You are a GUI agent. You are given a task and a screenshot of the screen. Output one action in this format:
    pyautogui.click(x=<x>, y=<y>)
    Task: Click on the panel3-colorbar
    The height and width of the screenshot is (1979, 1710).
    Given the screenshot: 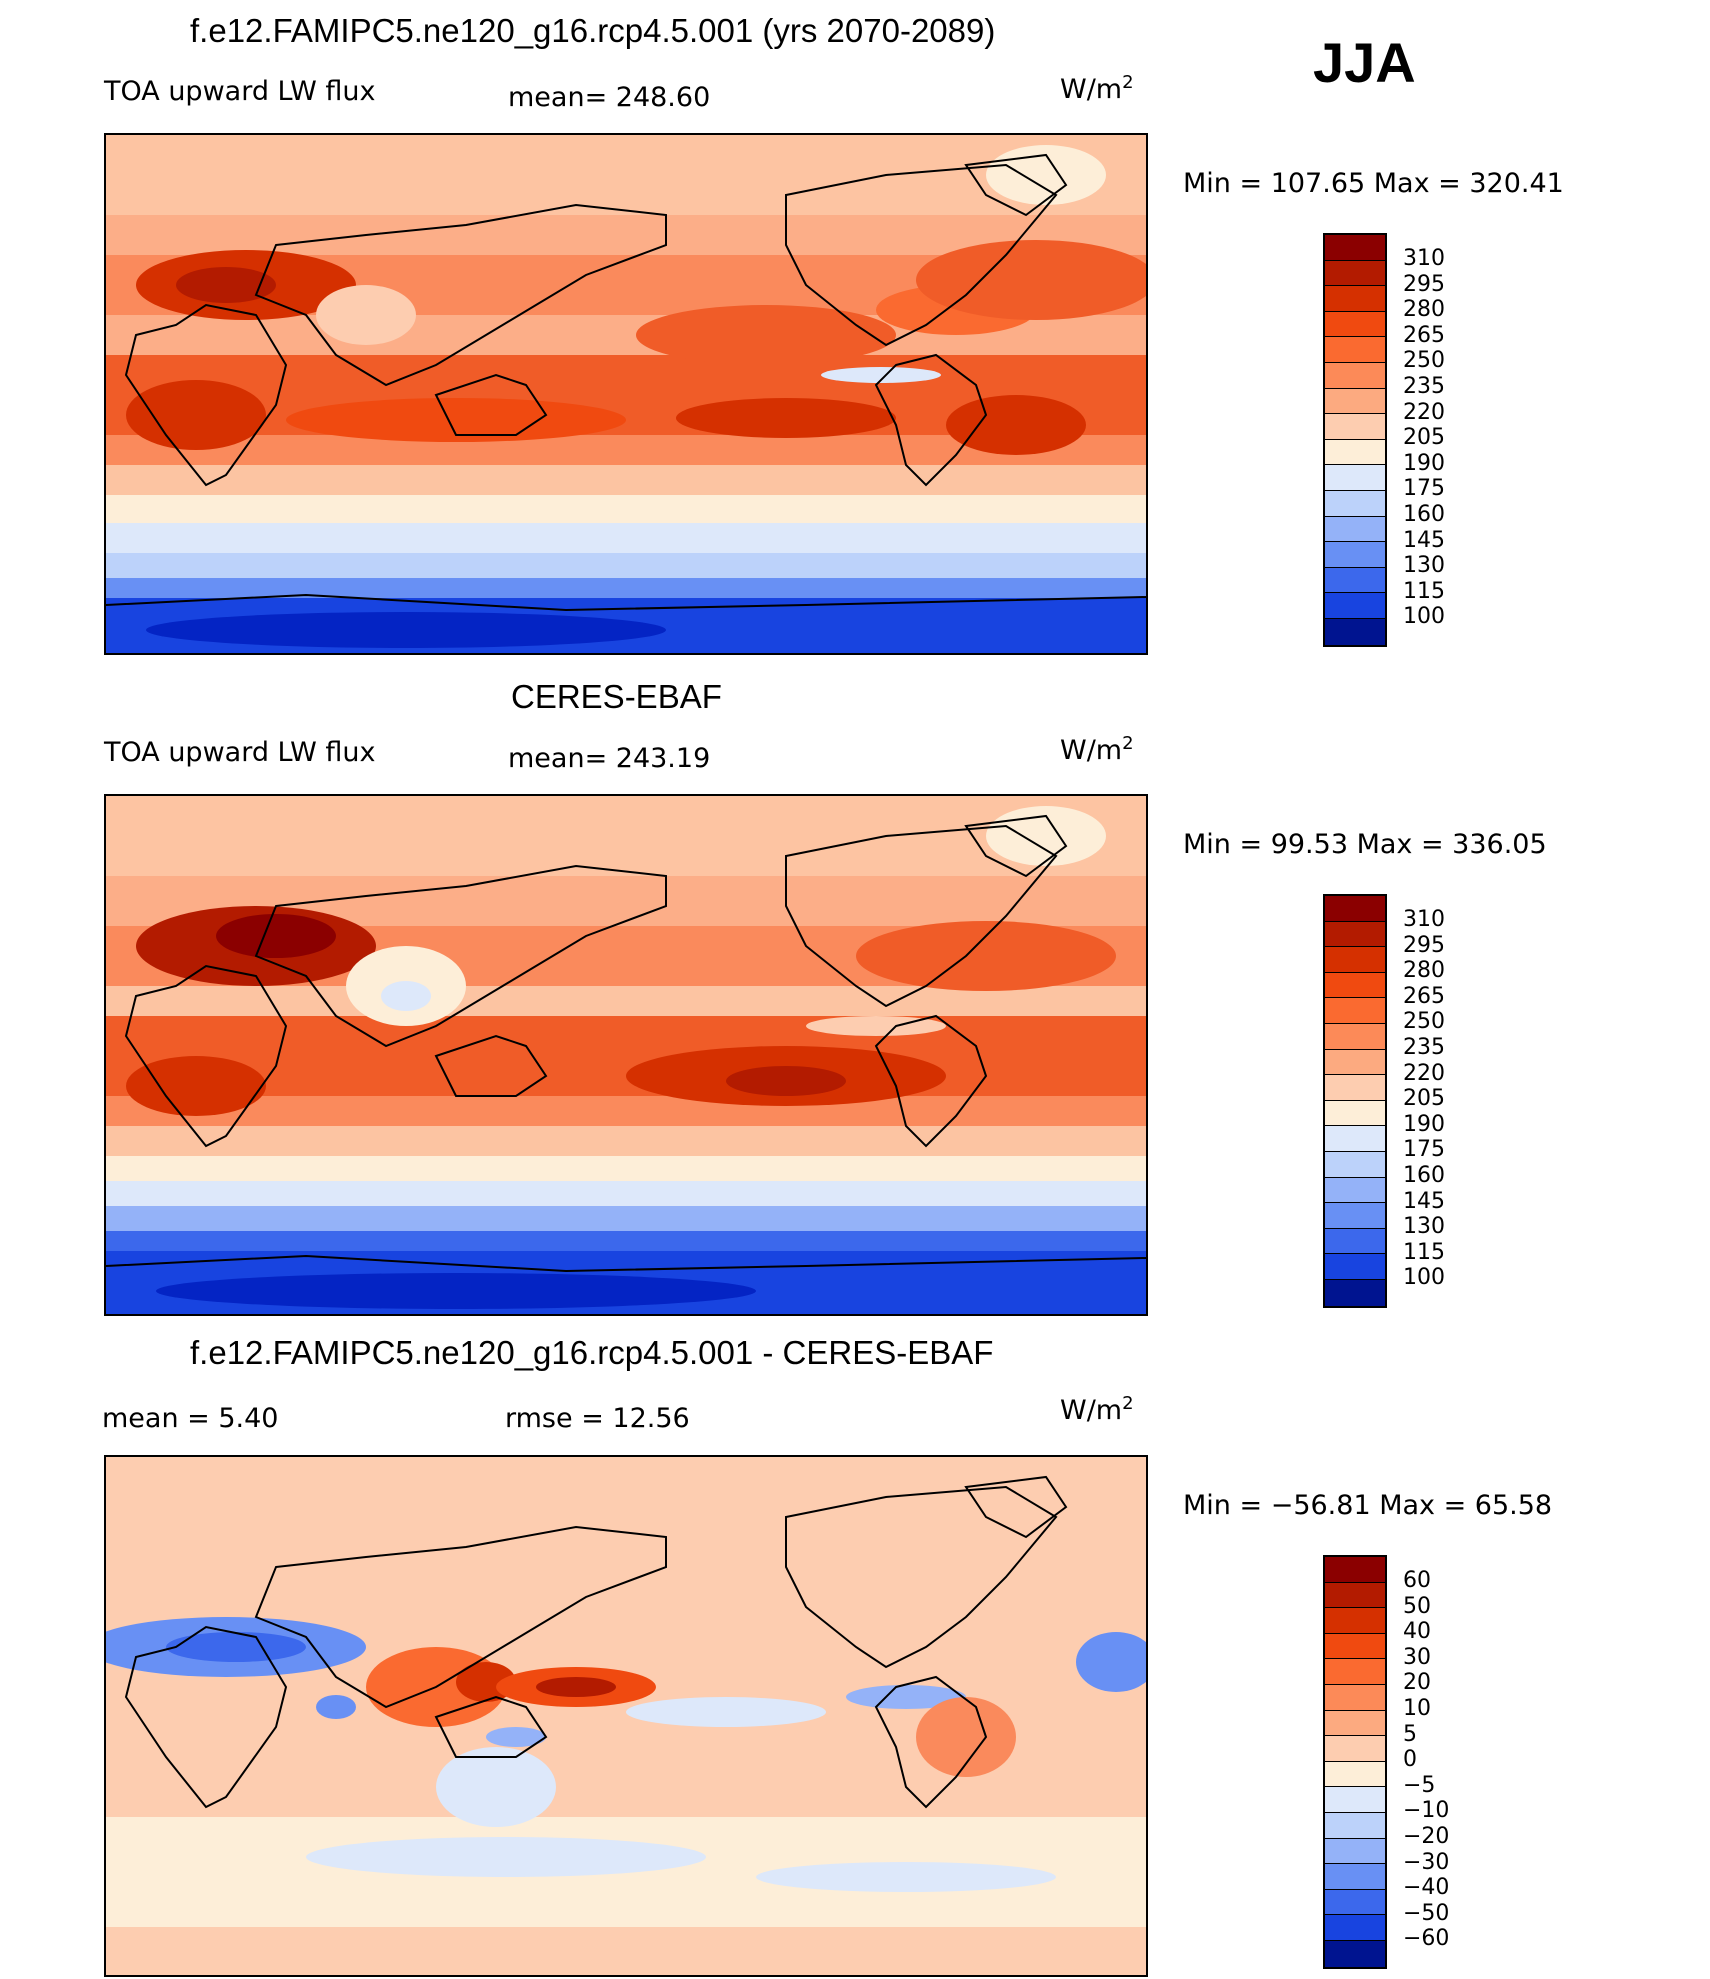 What is the action you would take?
    pyautogui.click(x=1355, y=1762)
    